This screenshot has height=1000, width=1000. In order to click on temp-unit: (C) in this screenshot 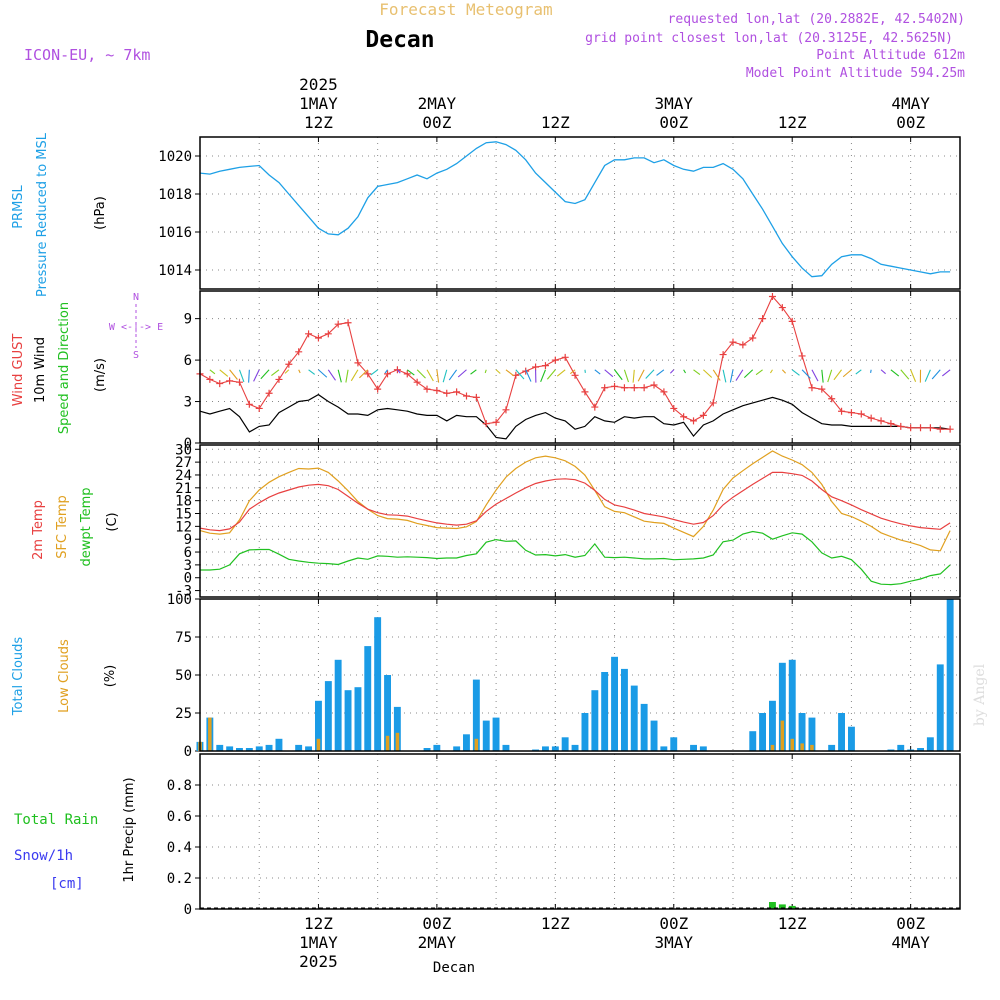, I will do `click(112, 521)`.